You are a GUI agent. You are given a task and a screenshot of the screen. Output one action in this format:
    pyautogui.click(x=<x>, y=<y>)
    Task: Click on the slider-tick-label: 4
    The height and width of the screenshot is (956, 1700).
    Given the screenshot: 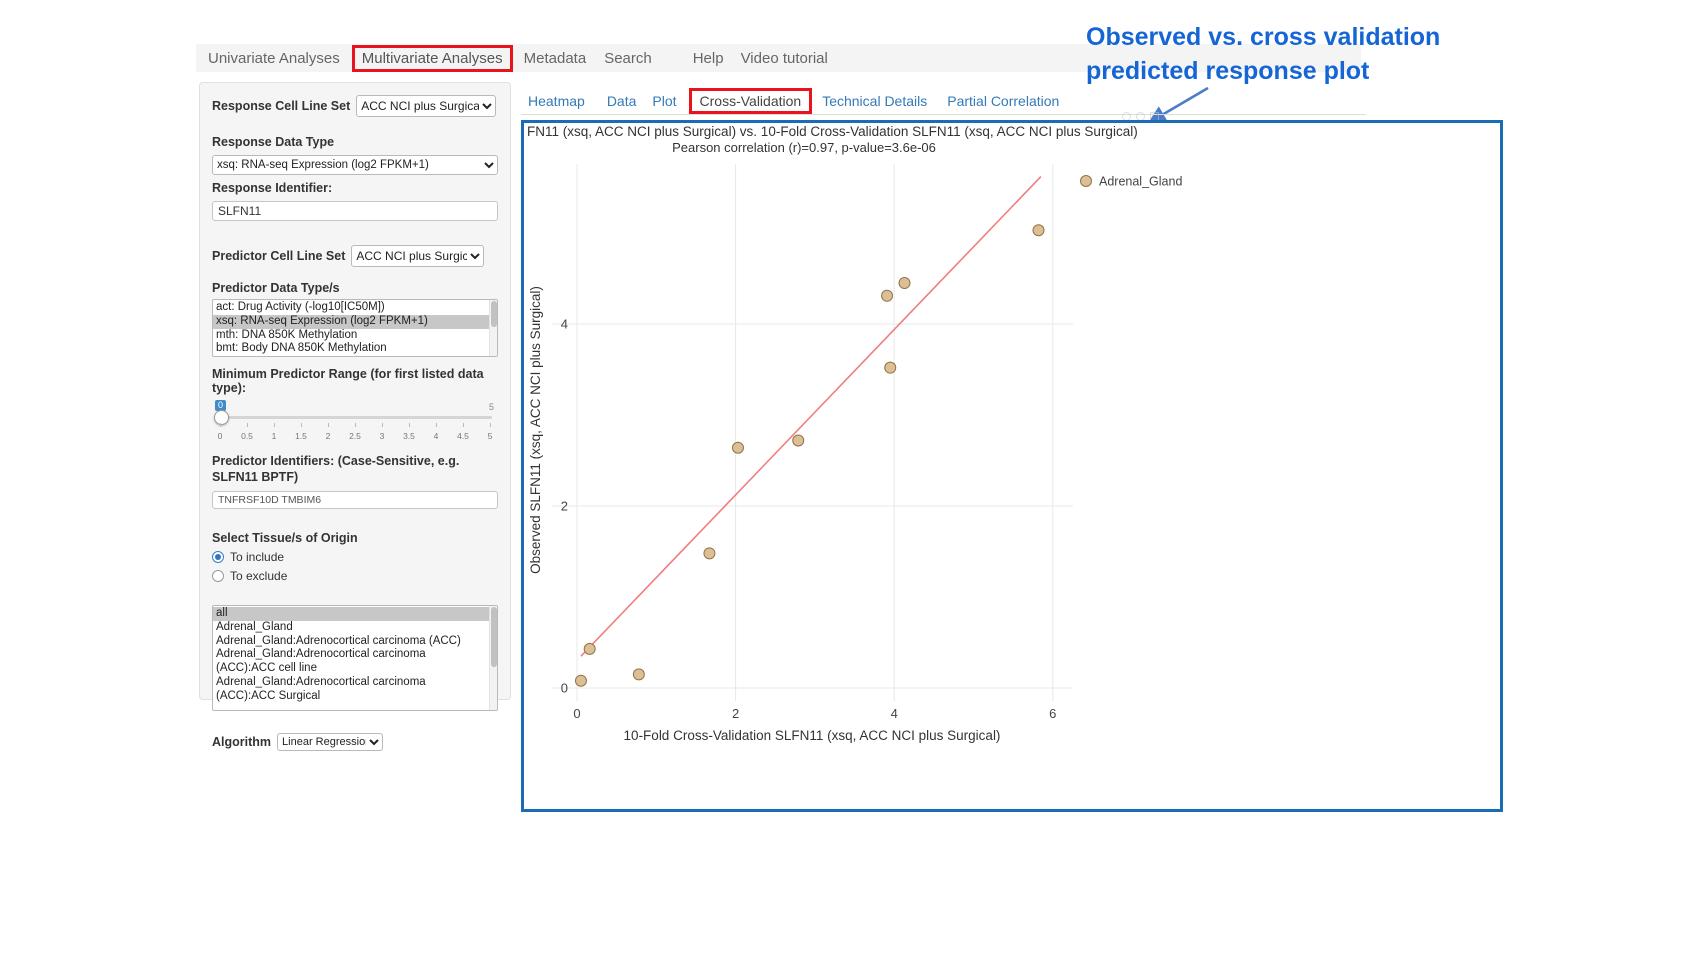 What is the action you would take?
    pyautogui.click(x=436, y=436)
    